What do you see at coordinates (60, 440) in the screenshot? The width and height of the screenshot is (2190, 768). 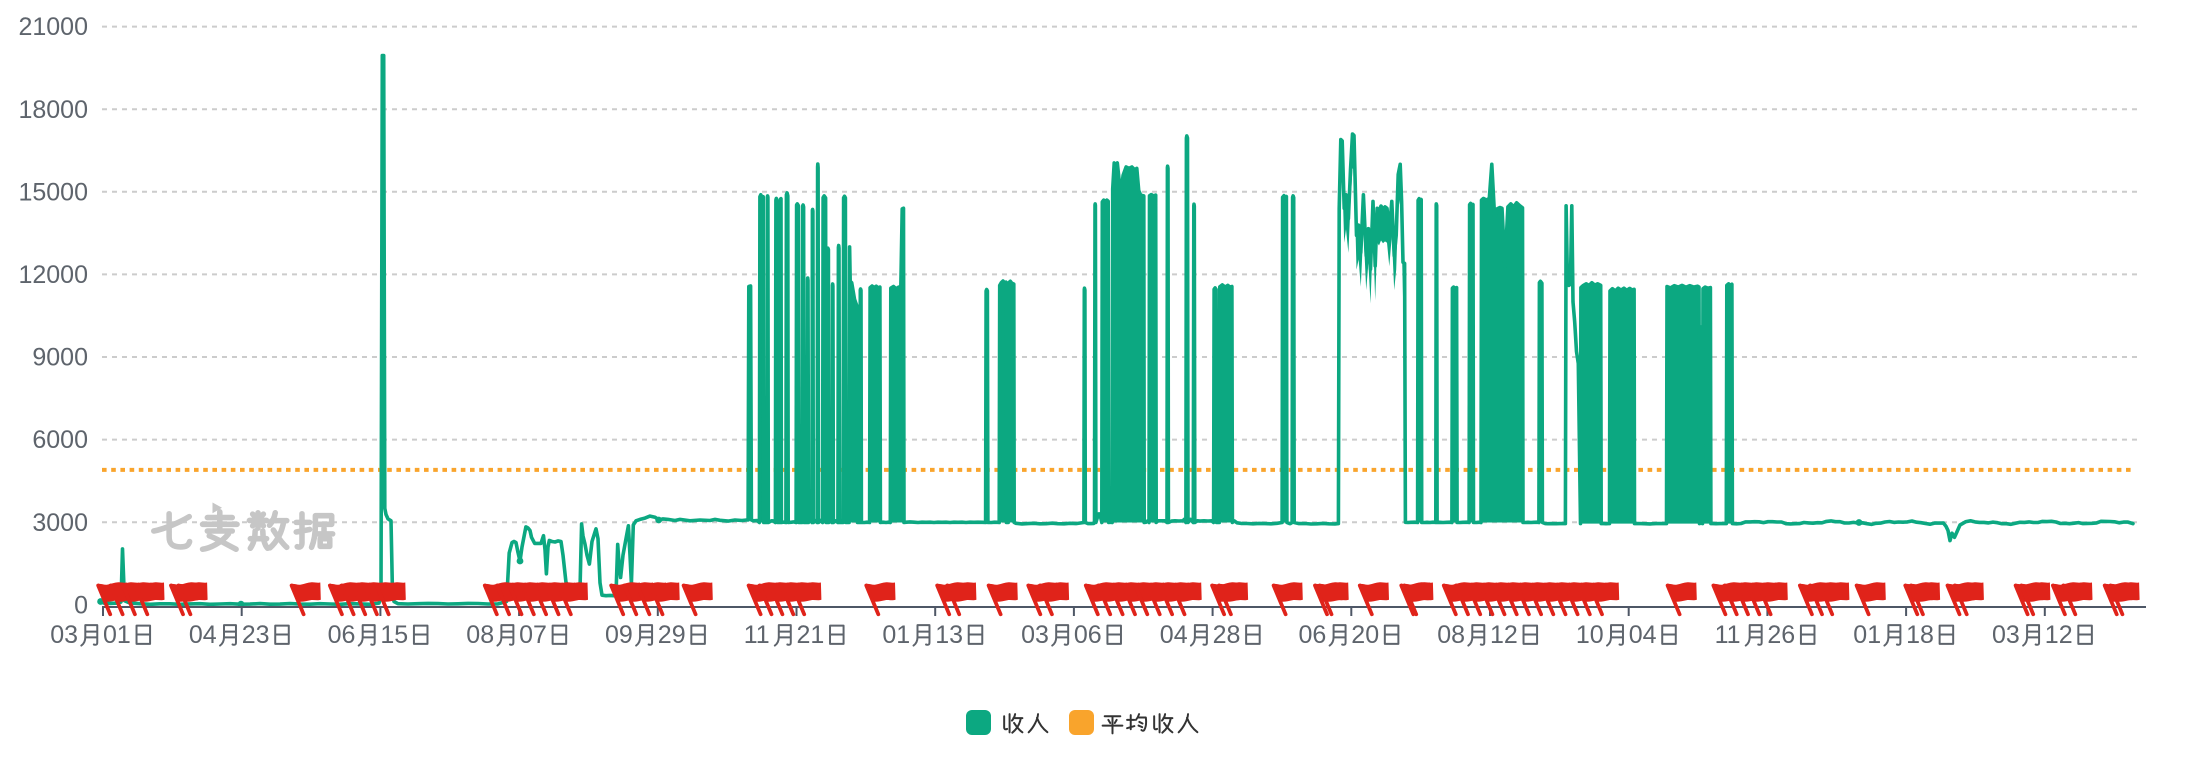 I see `svg-text: 6000` at bounding box center [60, 440].